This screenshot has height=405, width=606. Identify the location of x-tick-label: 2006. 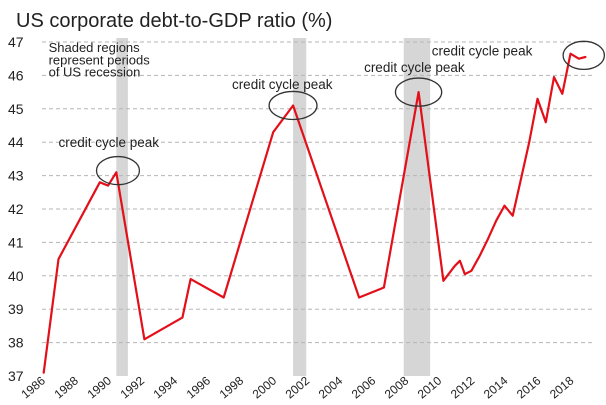
(364, 387).